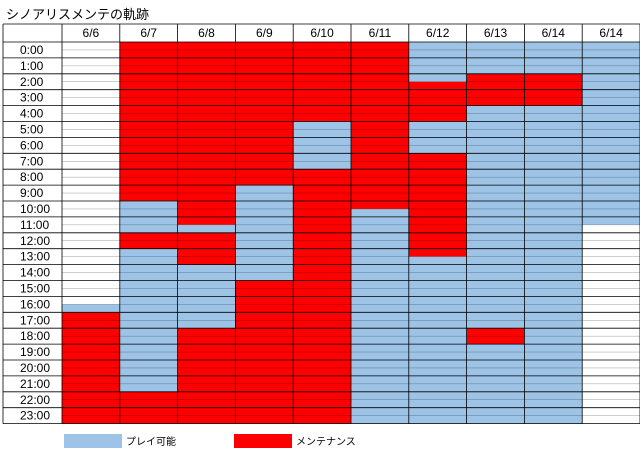 The height and width of the screenshot is (457, 640). I want to click on column-header: 6/13, so click(496, 33).